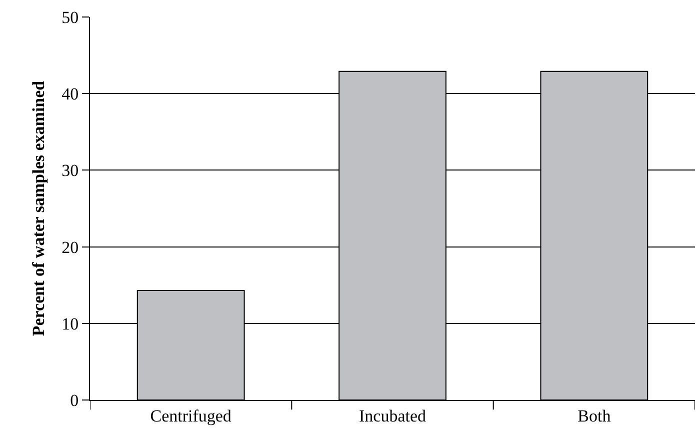 This screenshot has width=696, height=442. What do you see at coordinates (70, 94) in the screenshot?
I see `y-tick-label: 40` at bounding box center [70, 94].